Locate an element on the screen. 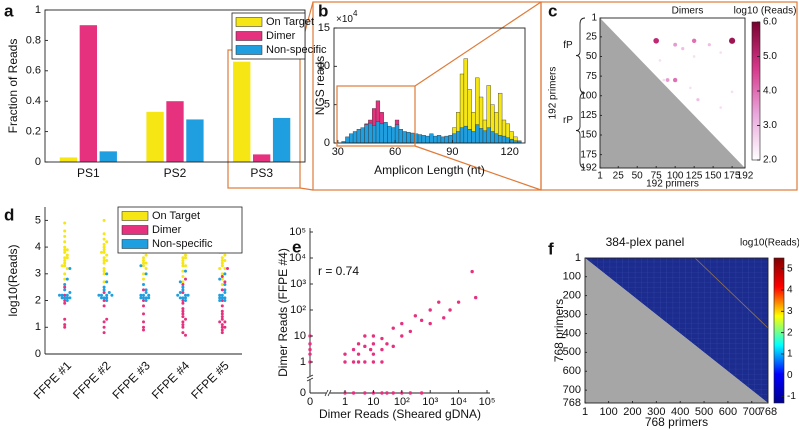 This screenshot has height=430, width=799. zoom-box is located at coordinates (376, 116).